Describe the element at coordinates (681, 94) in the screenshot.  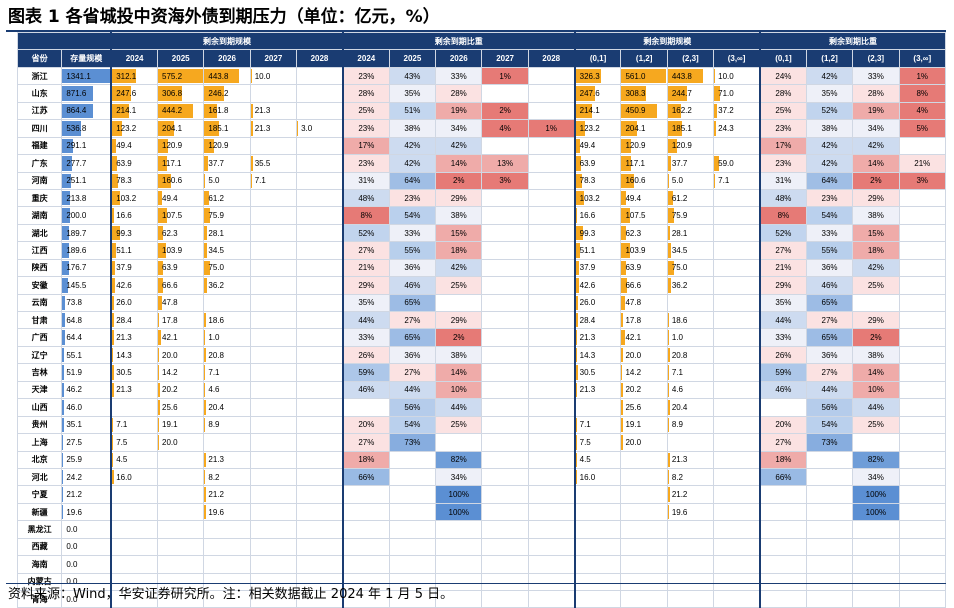
I see `cell-value: 244.7` at that location.